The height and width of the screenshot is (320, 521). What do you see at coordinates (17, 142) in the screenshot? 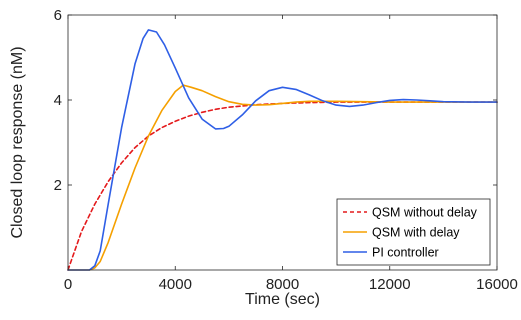
I see `y-axis-label: Closed loop response (nM)` at bounding box center [17, 142].